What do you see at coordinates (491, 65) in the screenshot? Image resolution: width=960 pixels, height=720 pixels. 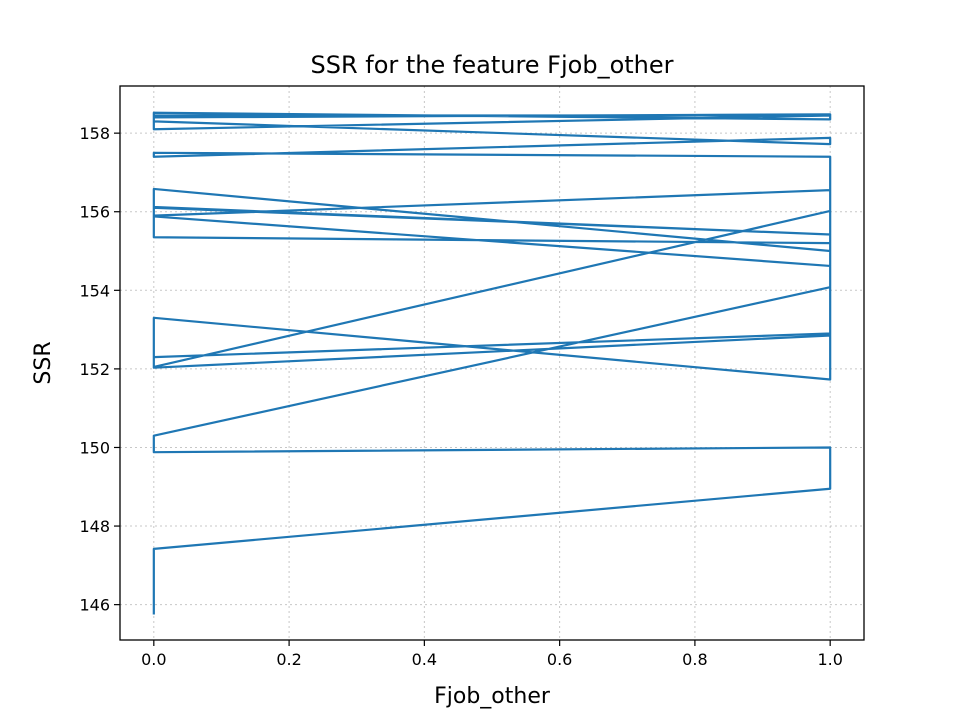 I see `chart-title: SSR for the feature Fjob_other` at bounding box center [491, 65].